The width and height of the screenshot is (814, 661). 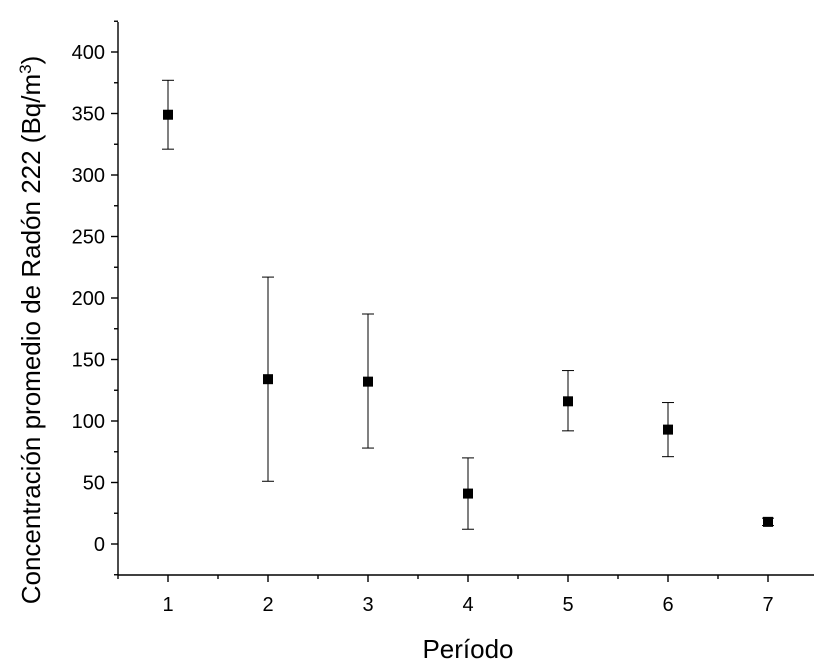 I want to click on y-tick-label: 300, so click(x=88, y=176).